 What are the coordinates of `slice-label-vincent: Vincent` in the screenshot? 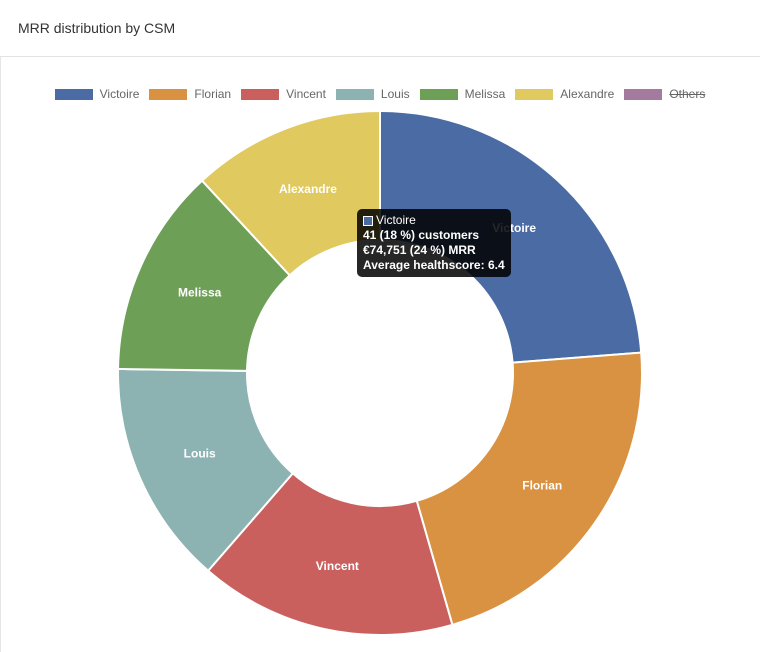 It's located at (337, 566).